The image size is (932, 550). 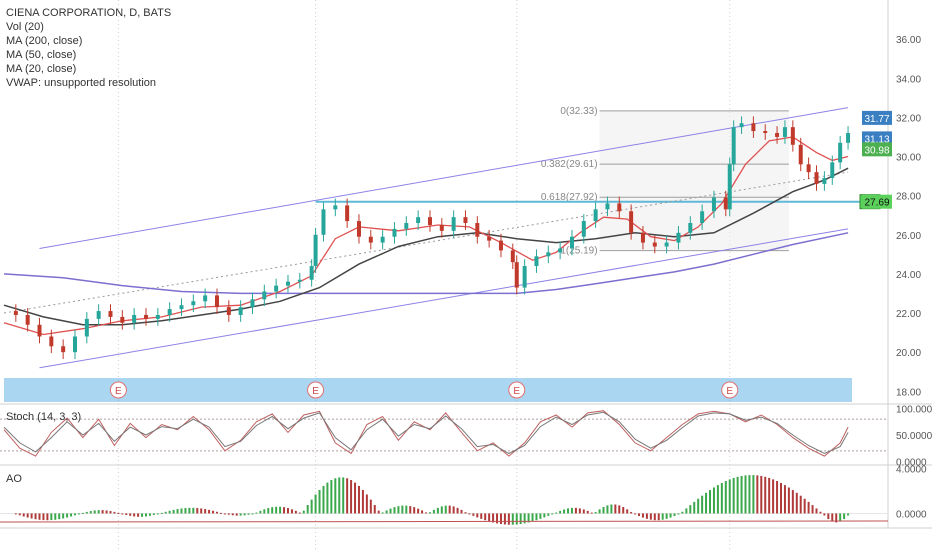 I want to click on earnings-marker, so click(x=517, y=390).